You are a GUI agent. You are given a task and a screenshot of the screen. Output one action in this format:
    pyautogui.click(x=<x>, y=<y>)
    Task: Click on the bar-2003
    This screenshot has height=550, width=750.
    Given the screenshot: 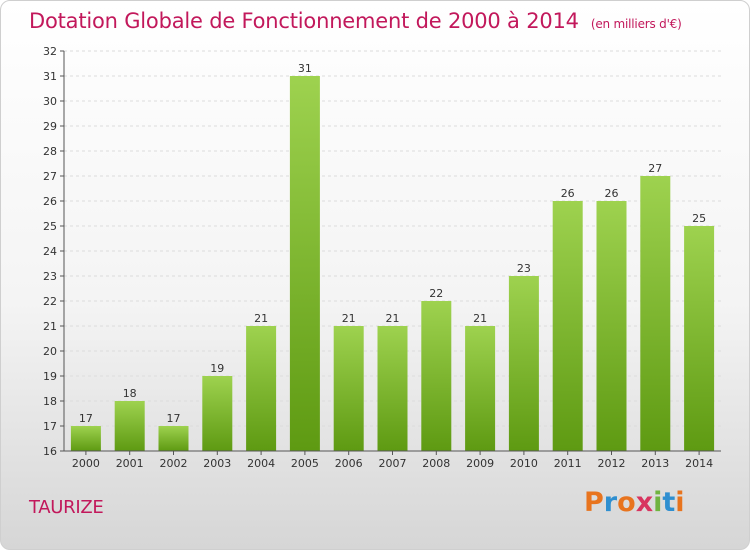 What is the action you would take?
    pyautogui.click(x=217, y=413)
    